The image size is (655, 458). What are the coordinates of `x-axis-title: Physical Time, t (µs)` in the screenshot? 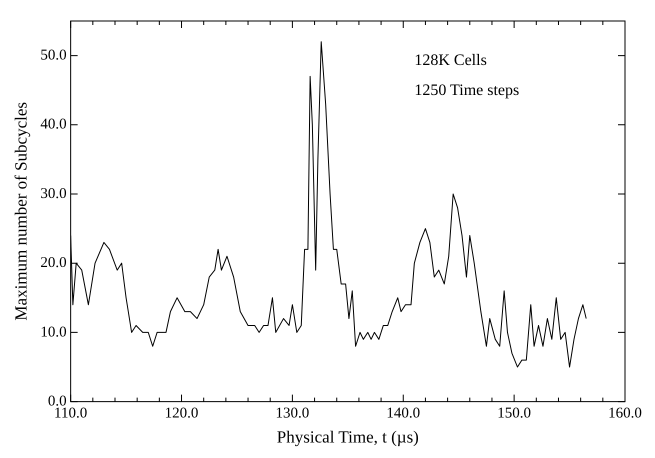 It's located at (347, 436).